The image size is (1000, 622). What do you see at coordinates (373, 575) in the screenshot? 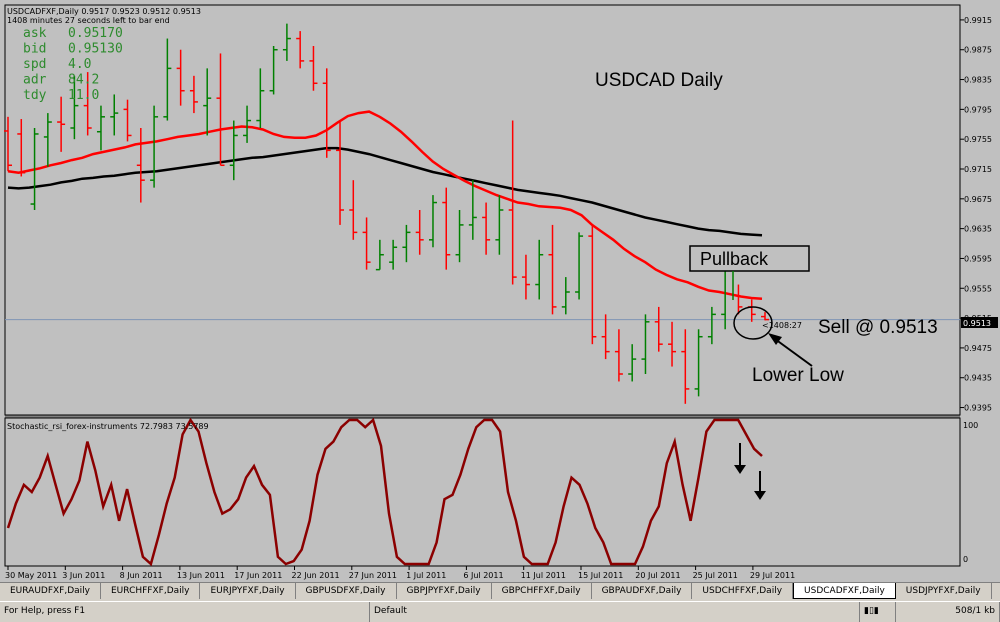
I see `date-tick-label: 27 Jun 2011` at bounding box center [373, 575].